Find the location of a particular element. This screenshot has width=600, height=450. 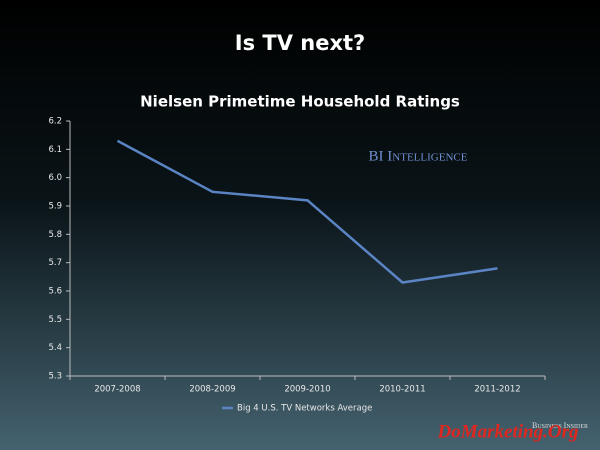

x-tick-label: 2008-2009 is located at coordinates (212, 390).